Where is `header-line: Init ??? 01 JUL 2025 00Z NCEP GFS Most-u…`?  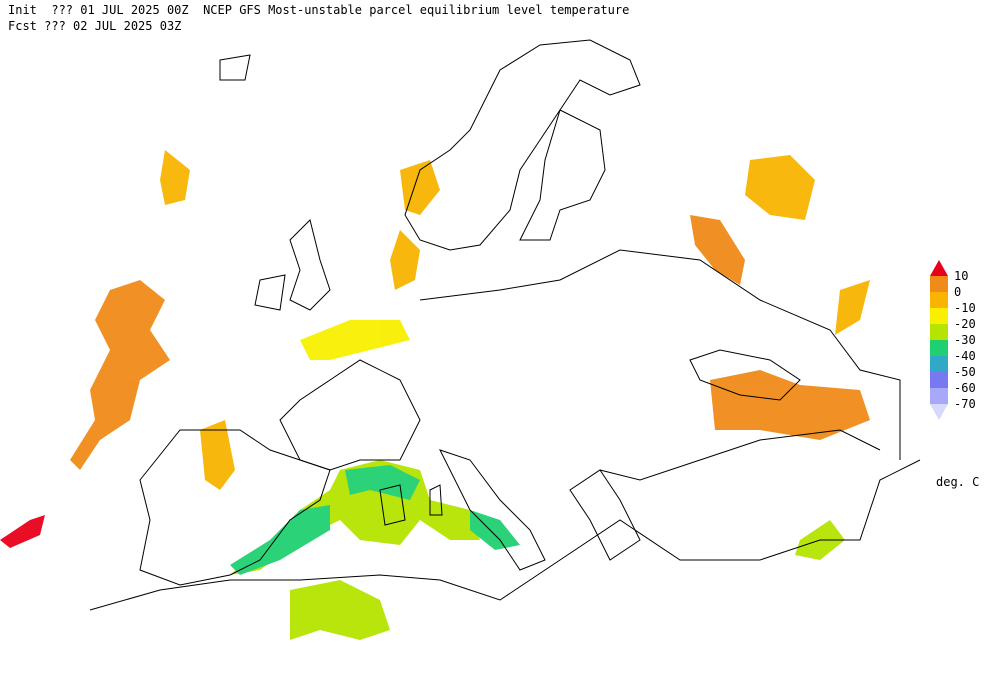 header-line: Init ??? 01 JUL 2025 00Z NCEP GFS Most-u… is located at coordinates (318, 10).